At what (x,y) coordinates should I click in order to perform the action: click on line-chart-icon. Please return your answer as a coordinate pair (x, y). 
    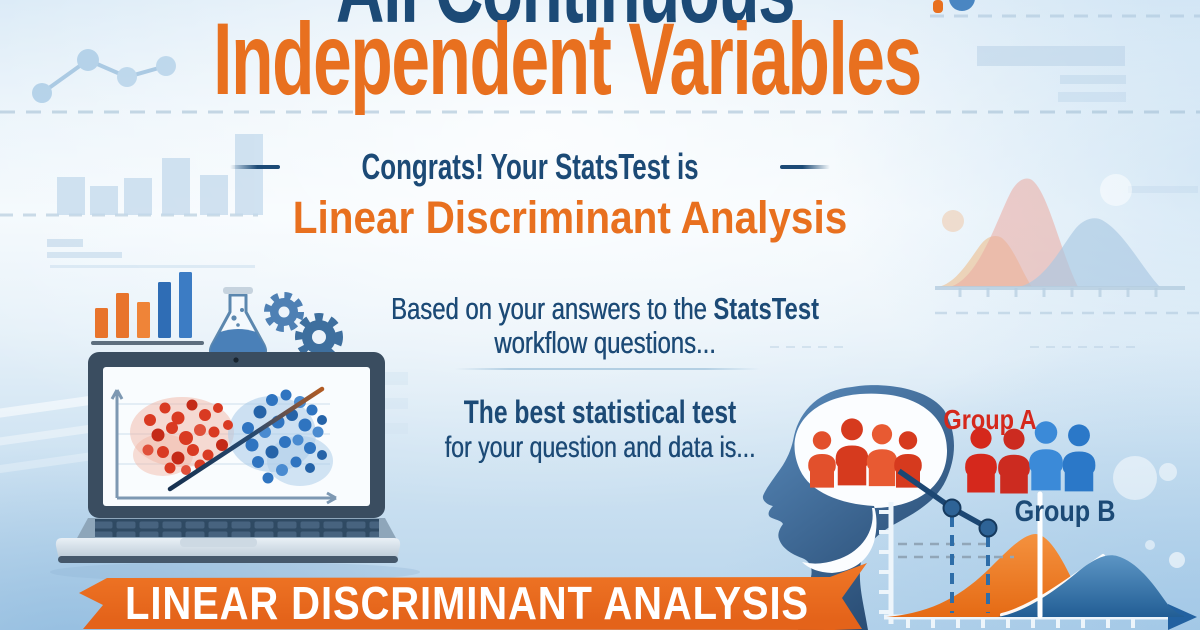
    Looking at the image, I should click on (104, 76).